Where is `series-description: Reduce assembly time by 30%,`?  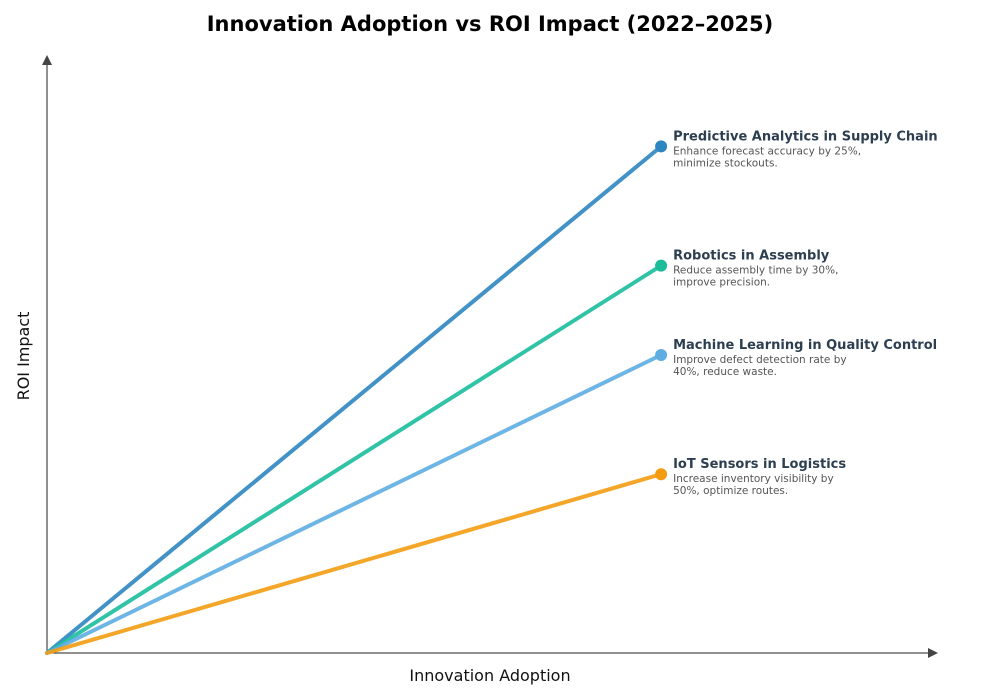
series-description: Reduce assembly time by 30%, is located at coordinates (755, 271).